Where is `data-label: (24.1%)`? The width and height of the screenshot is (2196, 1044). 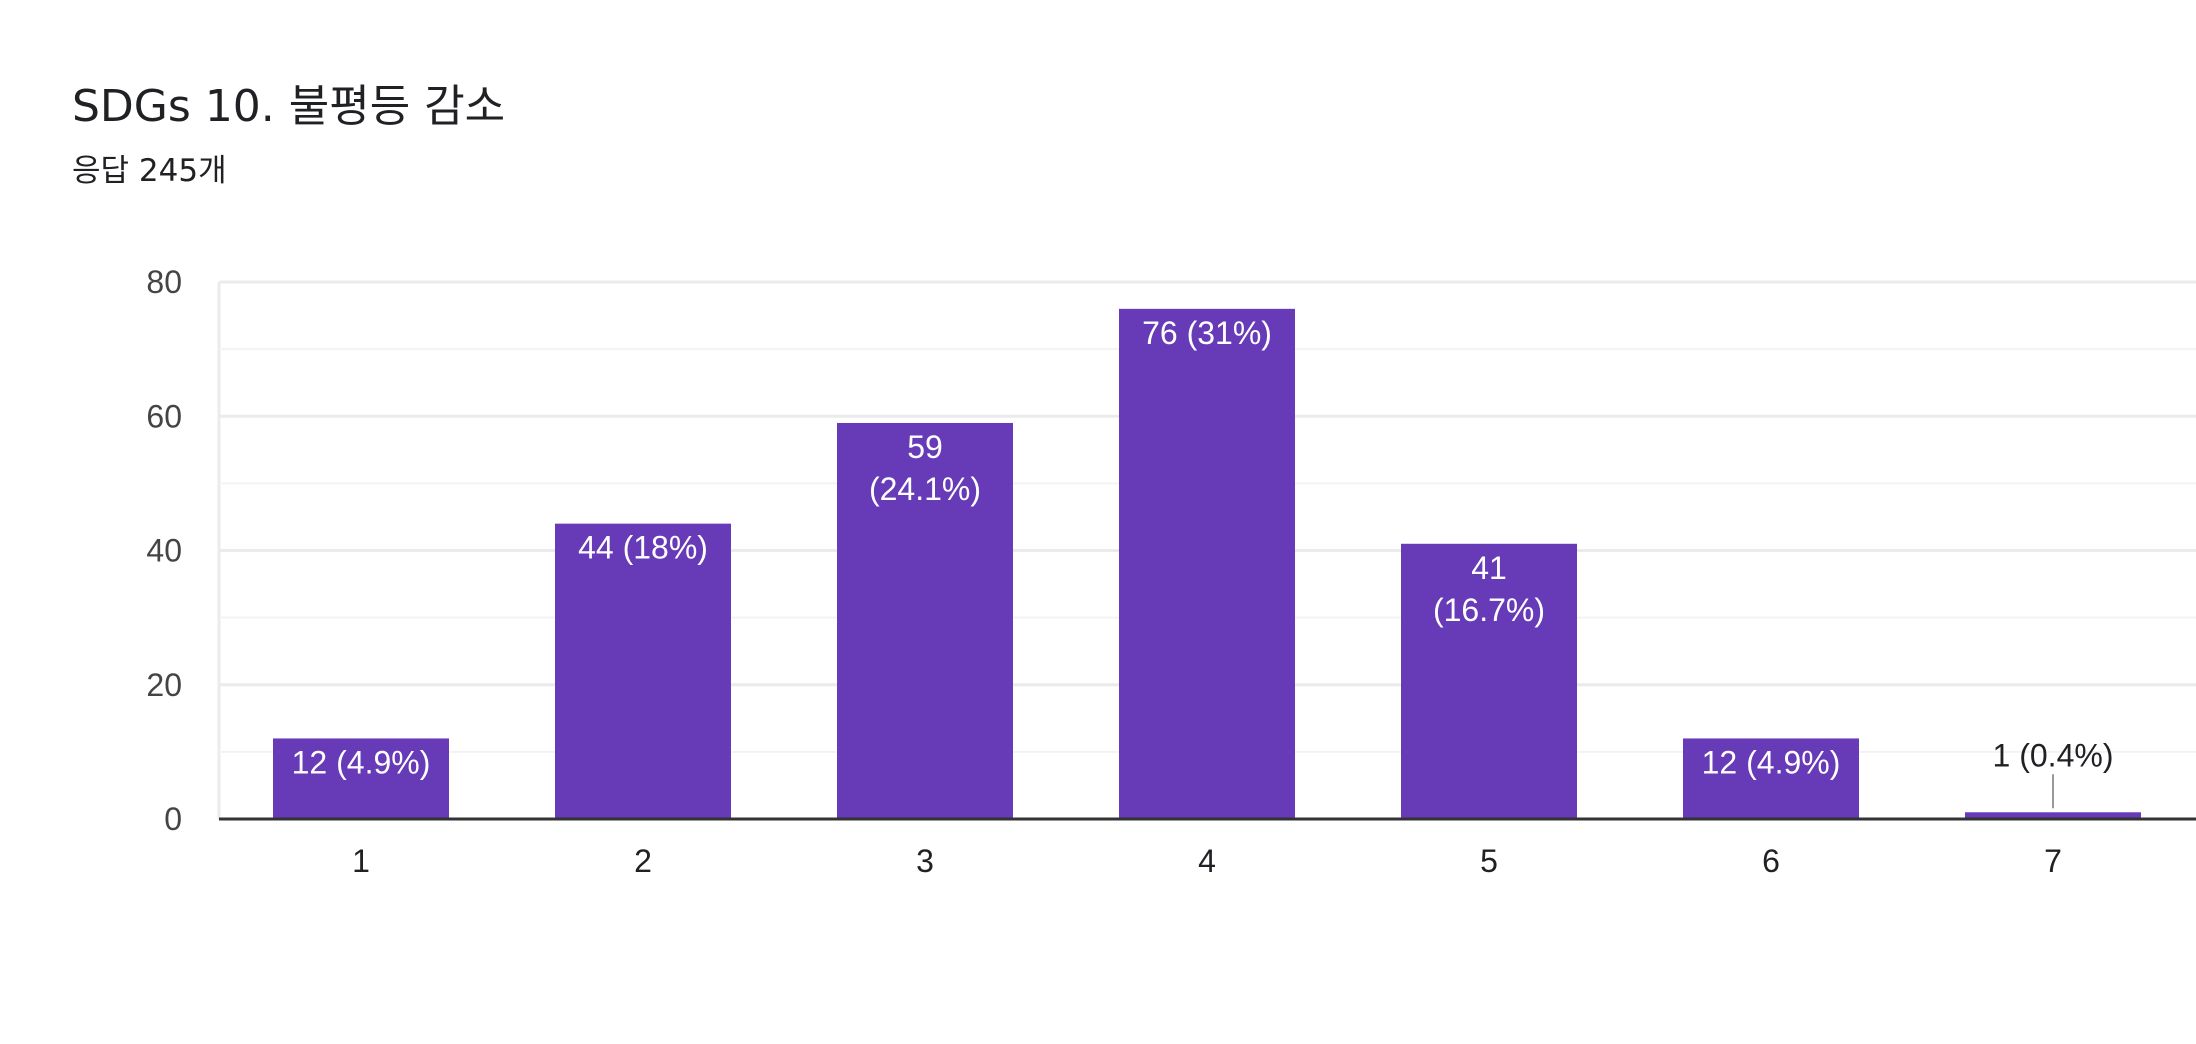 data-label: (24.1%) is located at coordinates (925, 489).